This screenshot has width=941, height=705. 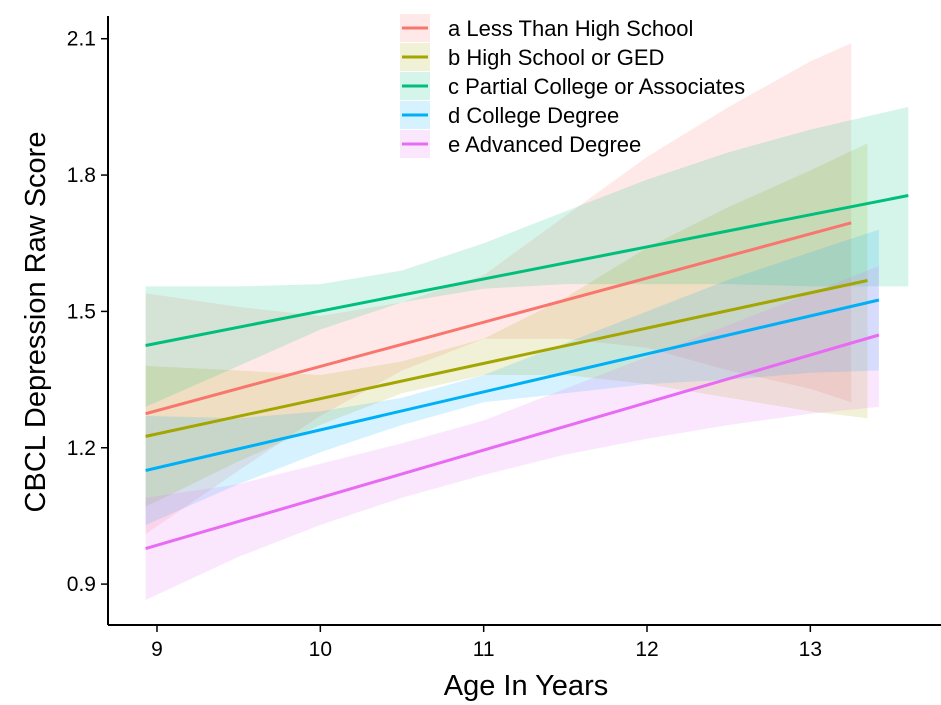 What do you see at coordinates (81, 448) in the screenshot?
I see `y-tick-label: 1.2` at bounding box center [81, 448].